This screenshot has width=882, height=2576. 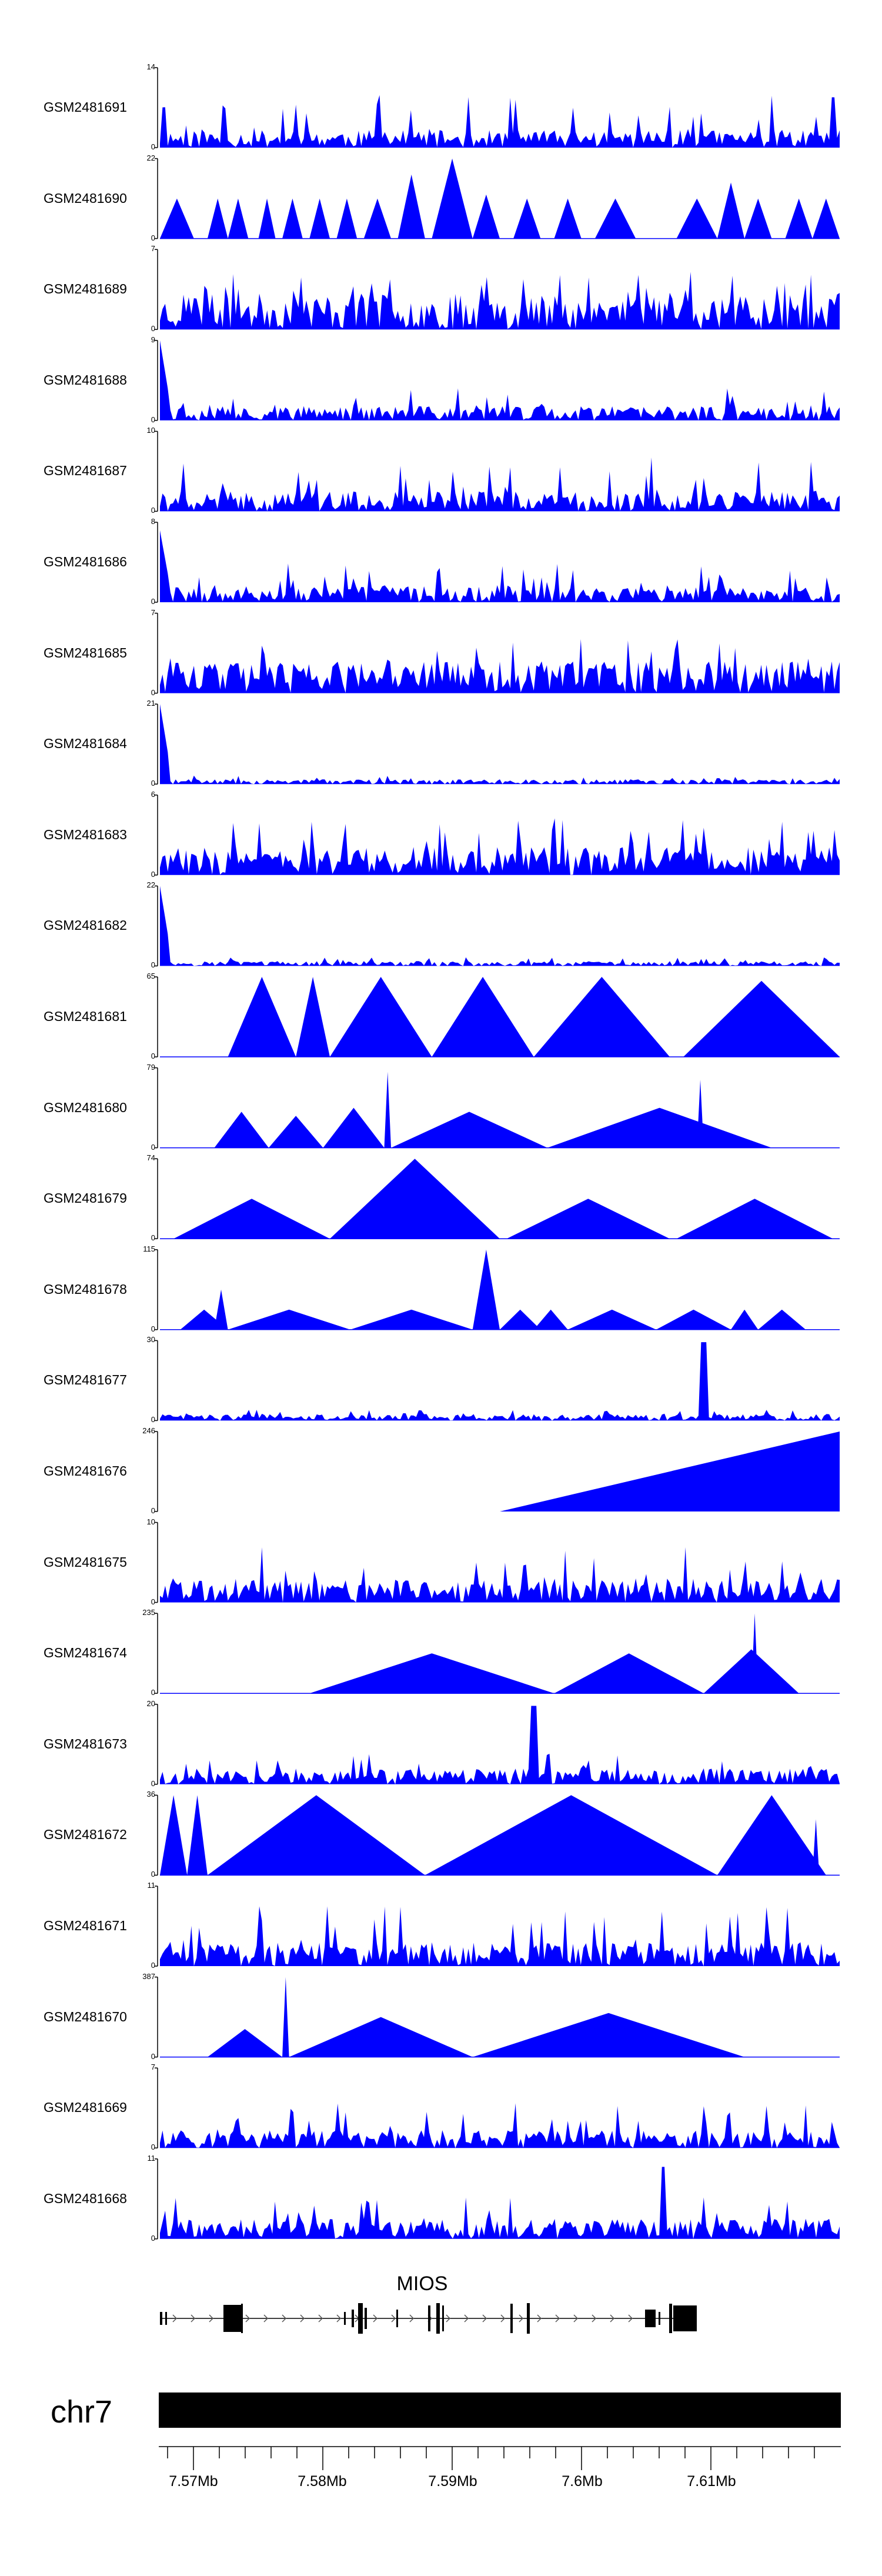 What do you see at coordinates (500, 2410) in the screenshot?
I see `chromosome-ideogram` at bounding box center [500, 2410].